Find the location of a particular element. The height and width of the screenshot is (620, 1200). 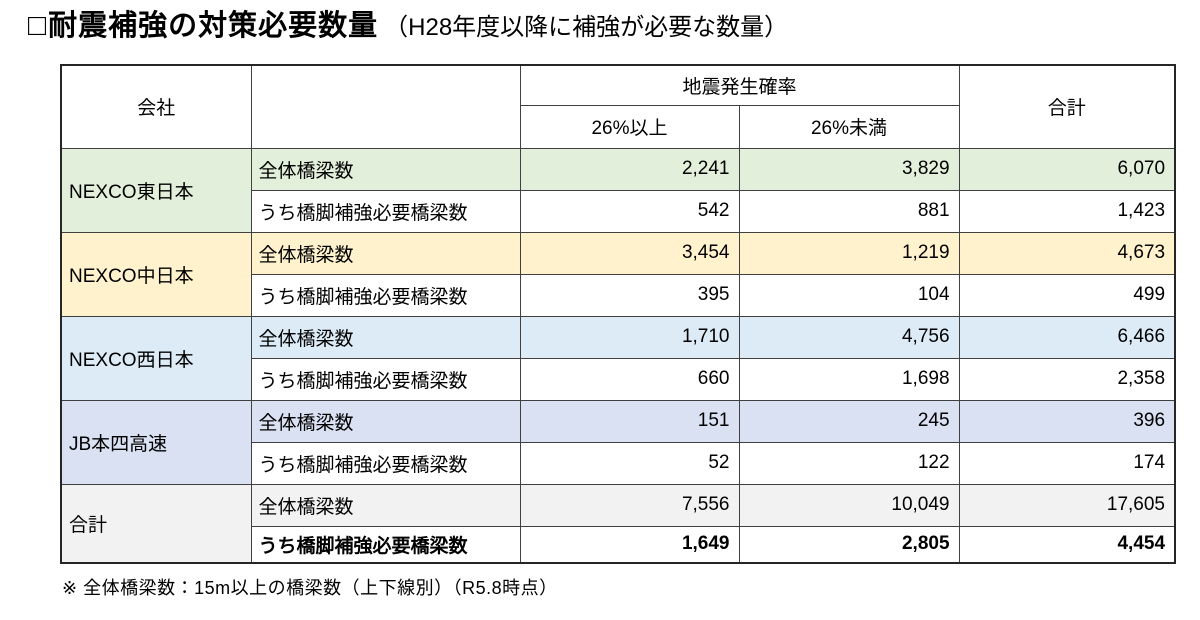

header-row-top: 会社 地震発生確率 合計 is located at coordinates (618, 106).